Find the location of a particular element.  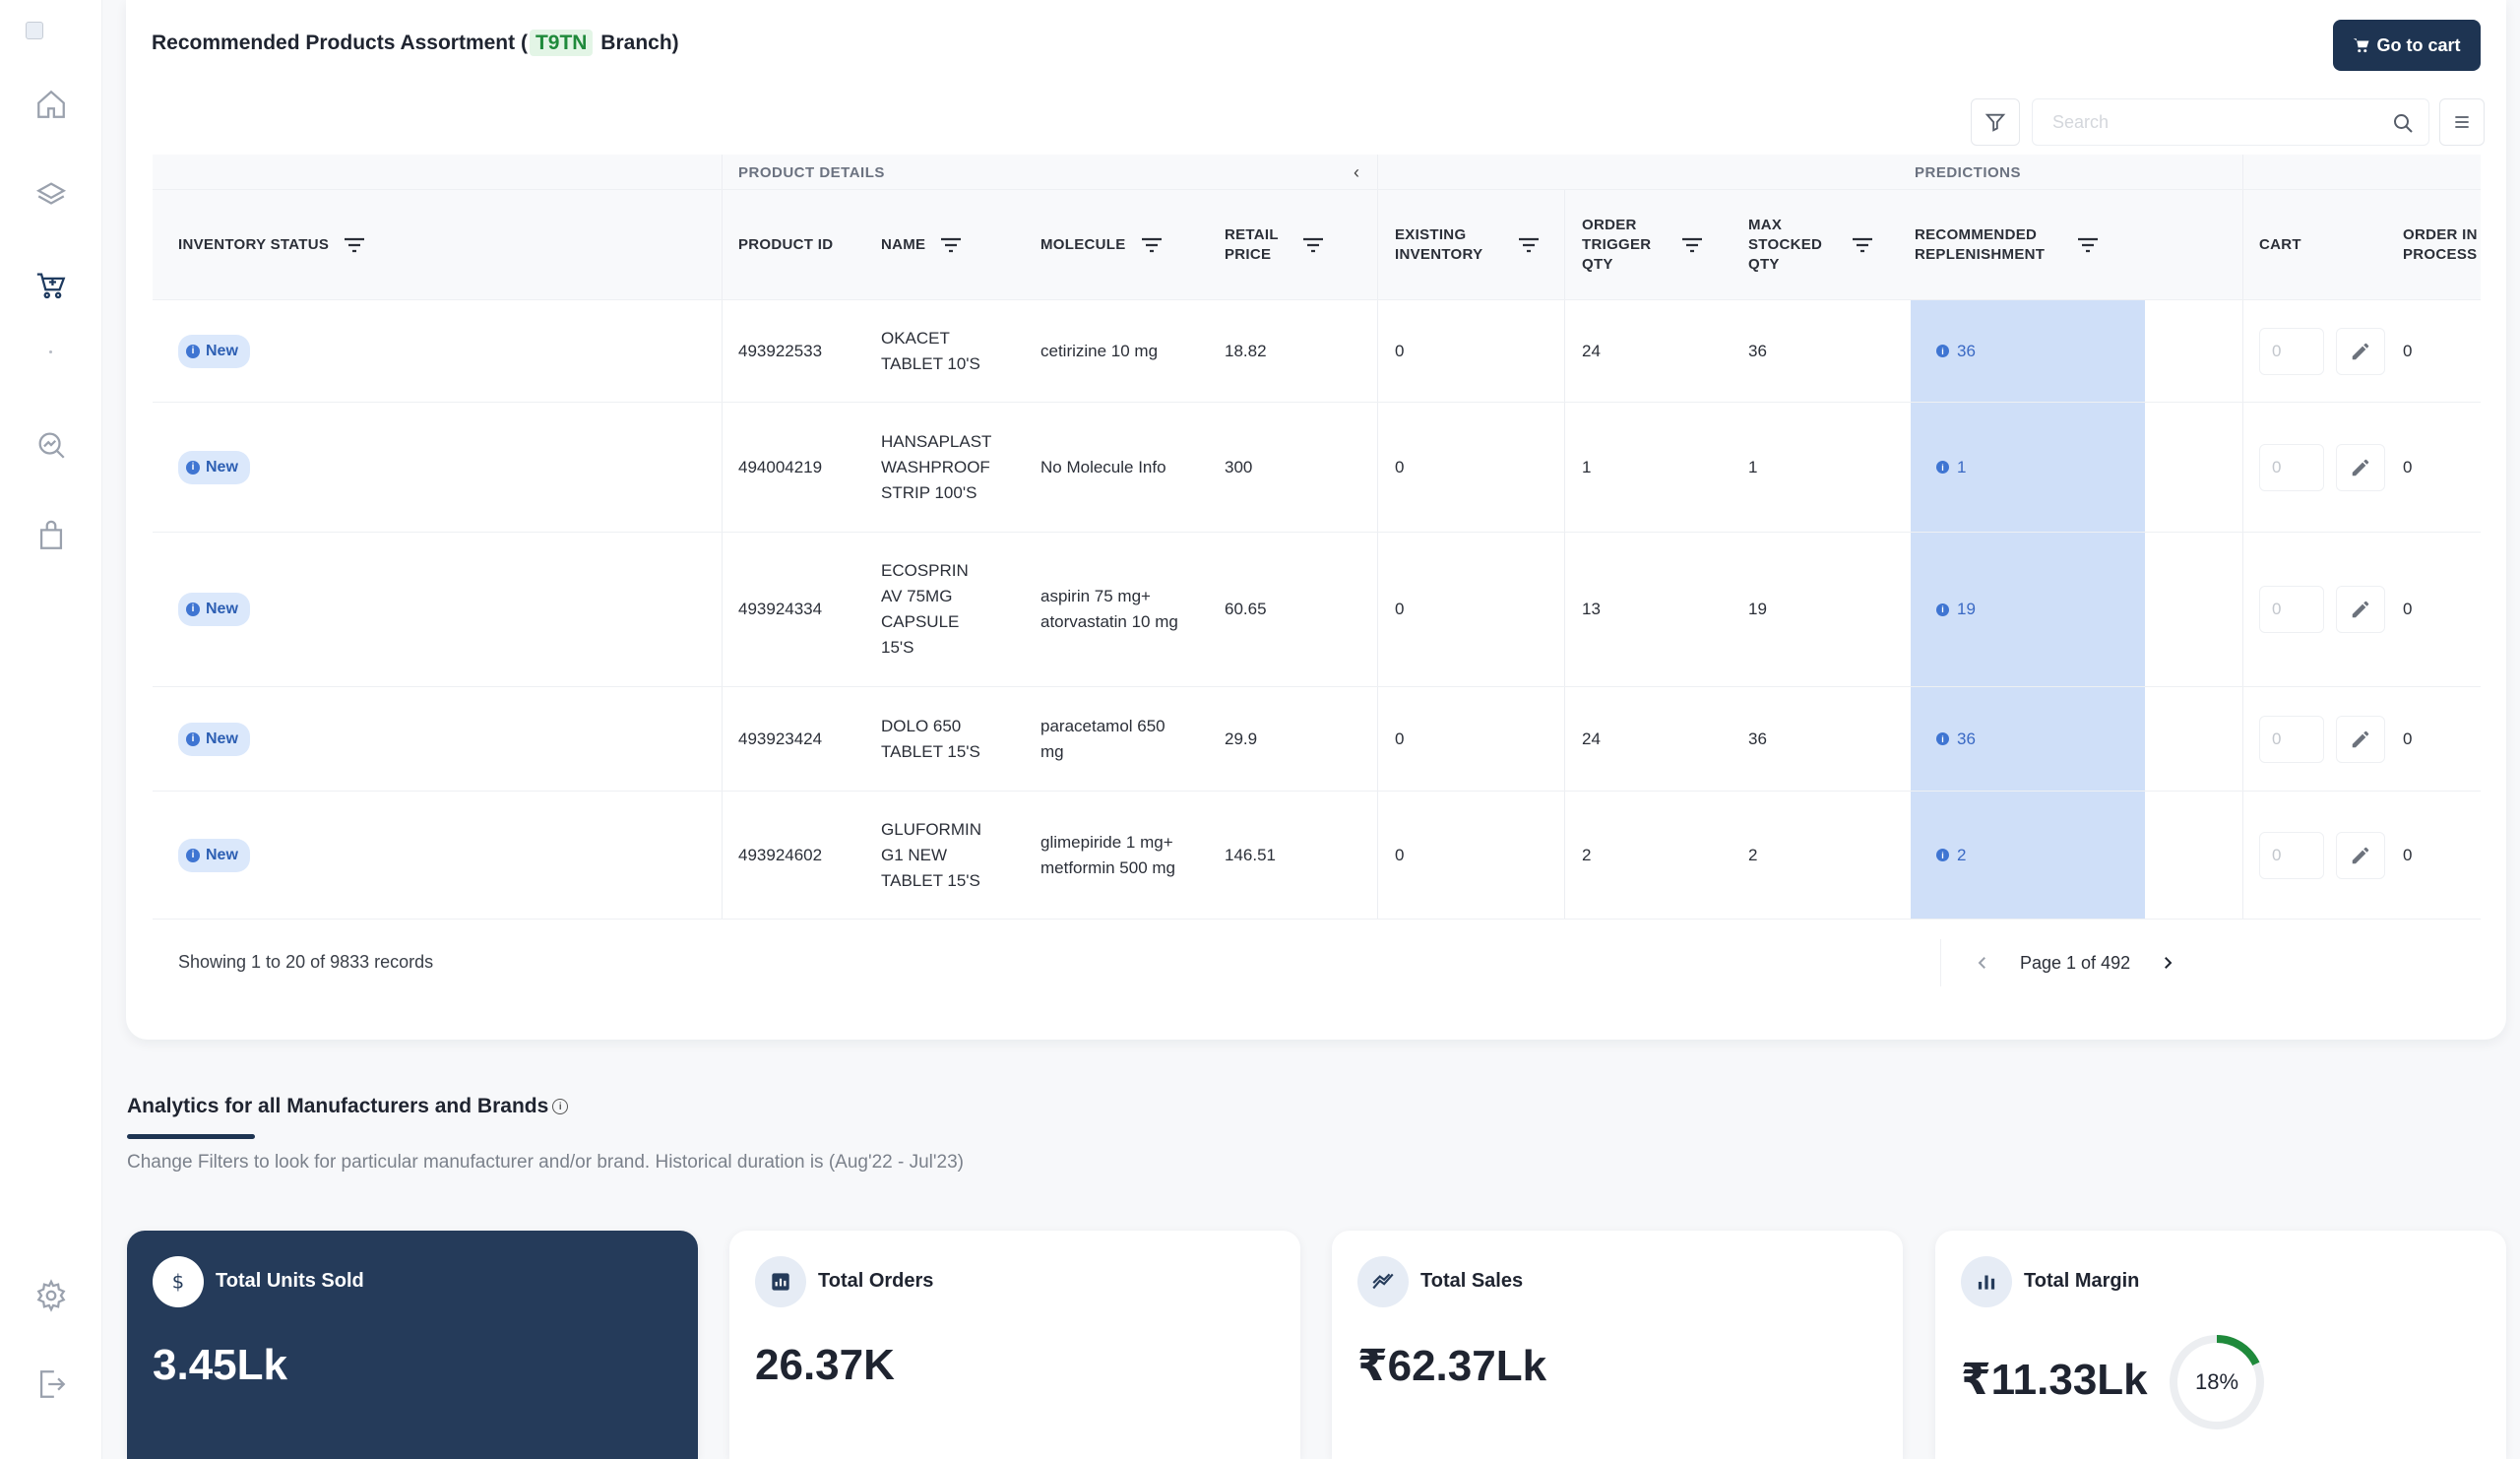

search-icon is located at coordinates (2403, 123).